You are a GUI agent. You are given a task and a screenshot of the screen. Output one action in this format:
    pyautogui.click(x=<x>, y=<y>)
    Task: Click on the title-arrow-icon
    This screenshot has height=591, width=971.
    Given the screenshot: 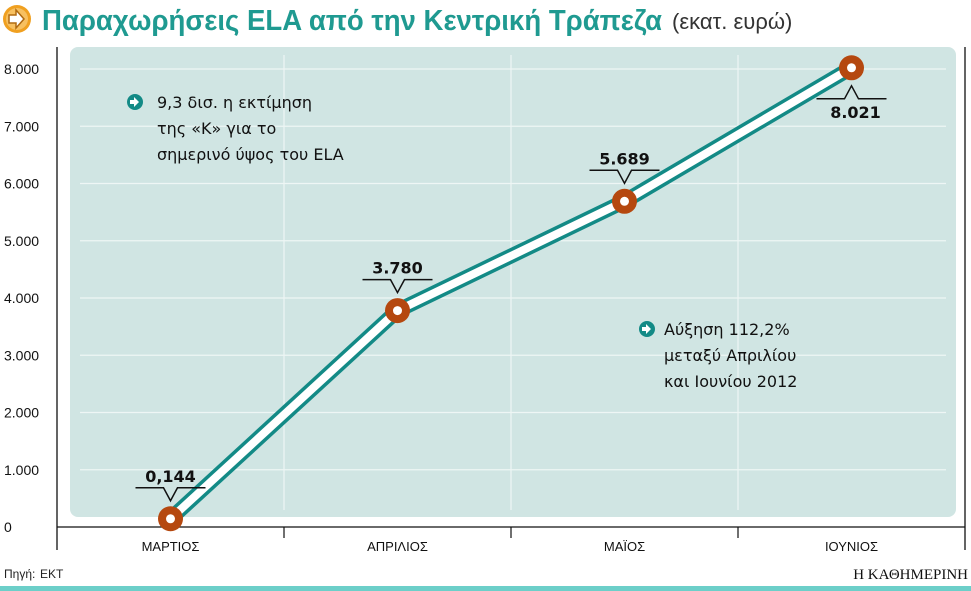 What is the action you would take?
    pyautogui.click(x=17, y=19)
    